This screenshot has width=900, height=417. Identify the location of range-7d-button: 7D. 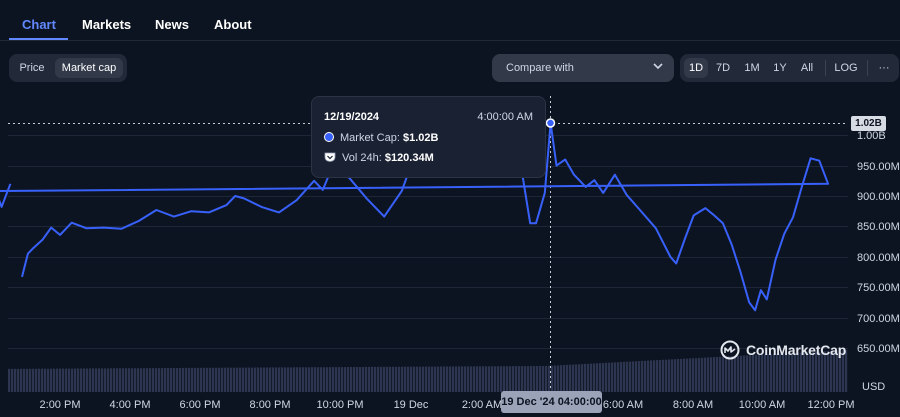
(723, 68).